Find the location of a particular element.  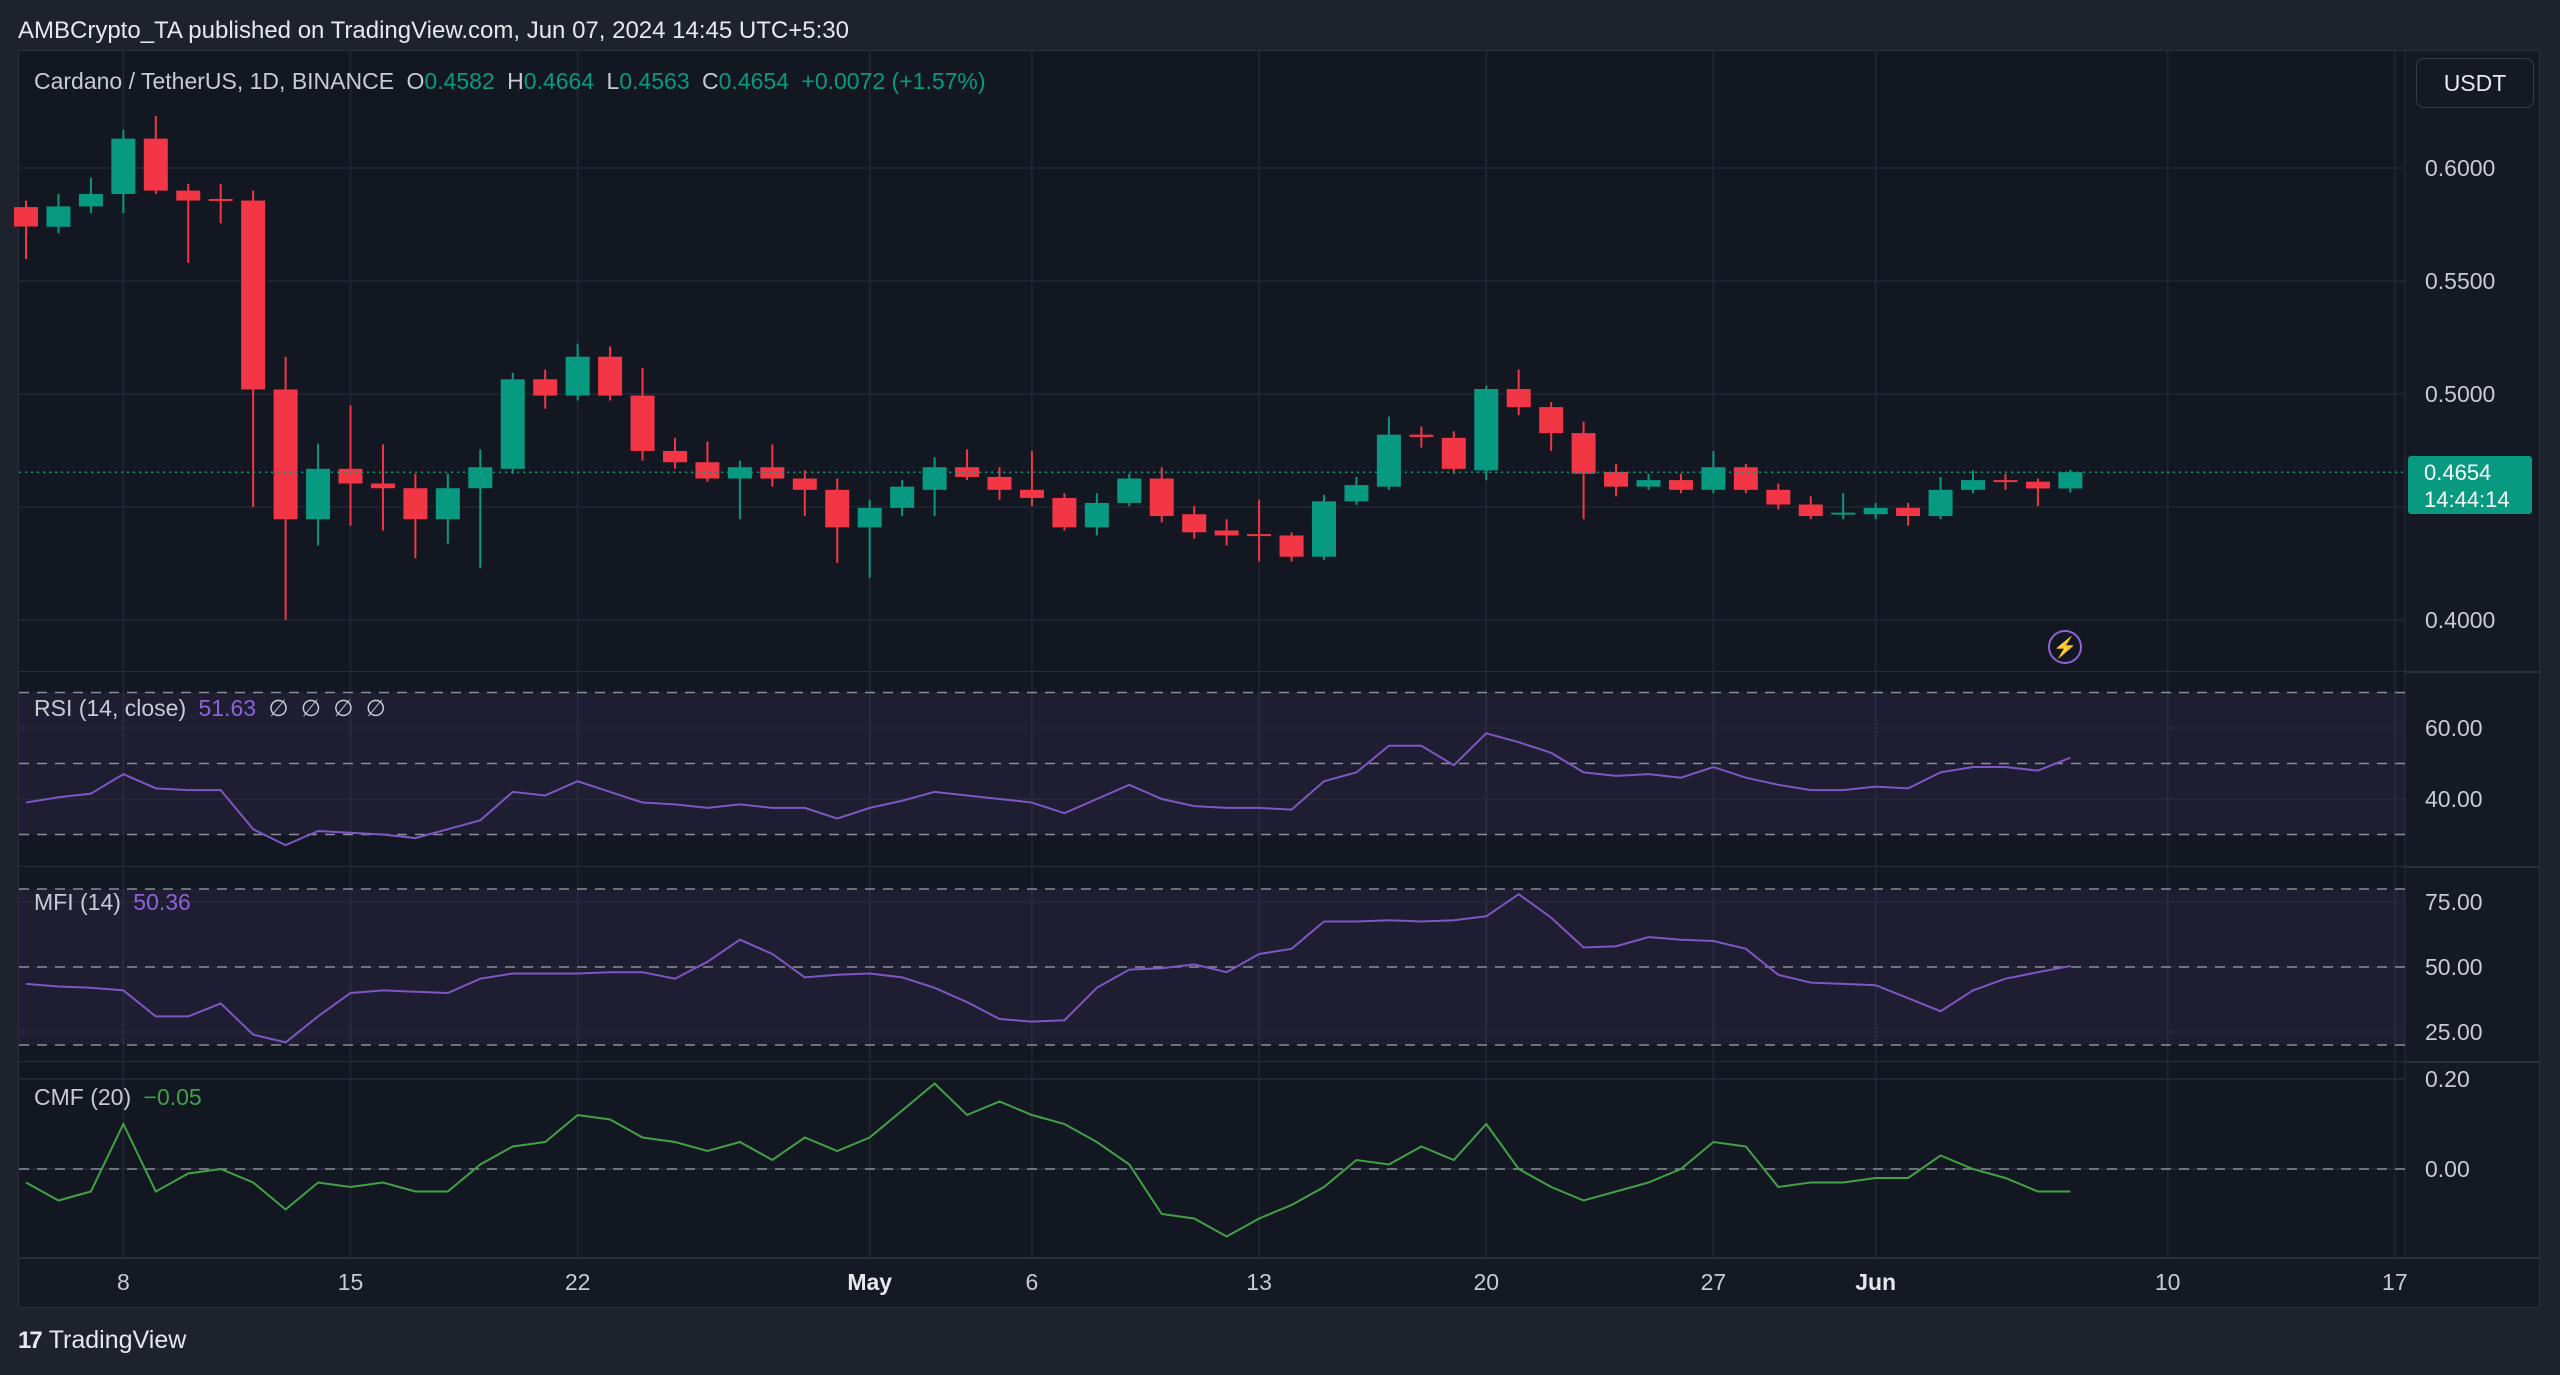

high-value: 0.4664 is located at coordinates (559, 81).